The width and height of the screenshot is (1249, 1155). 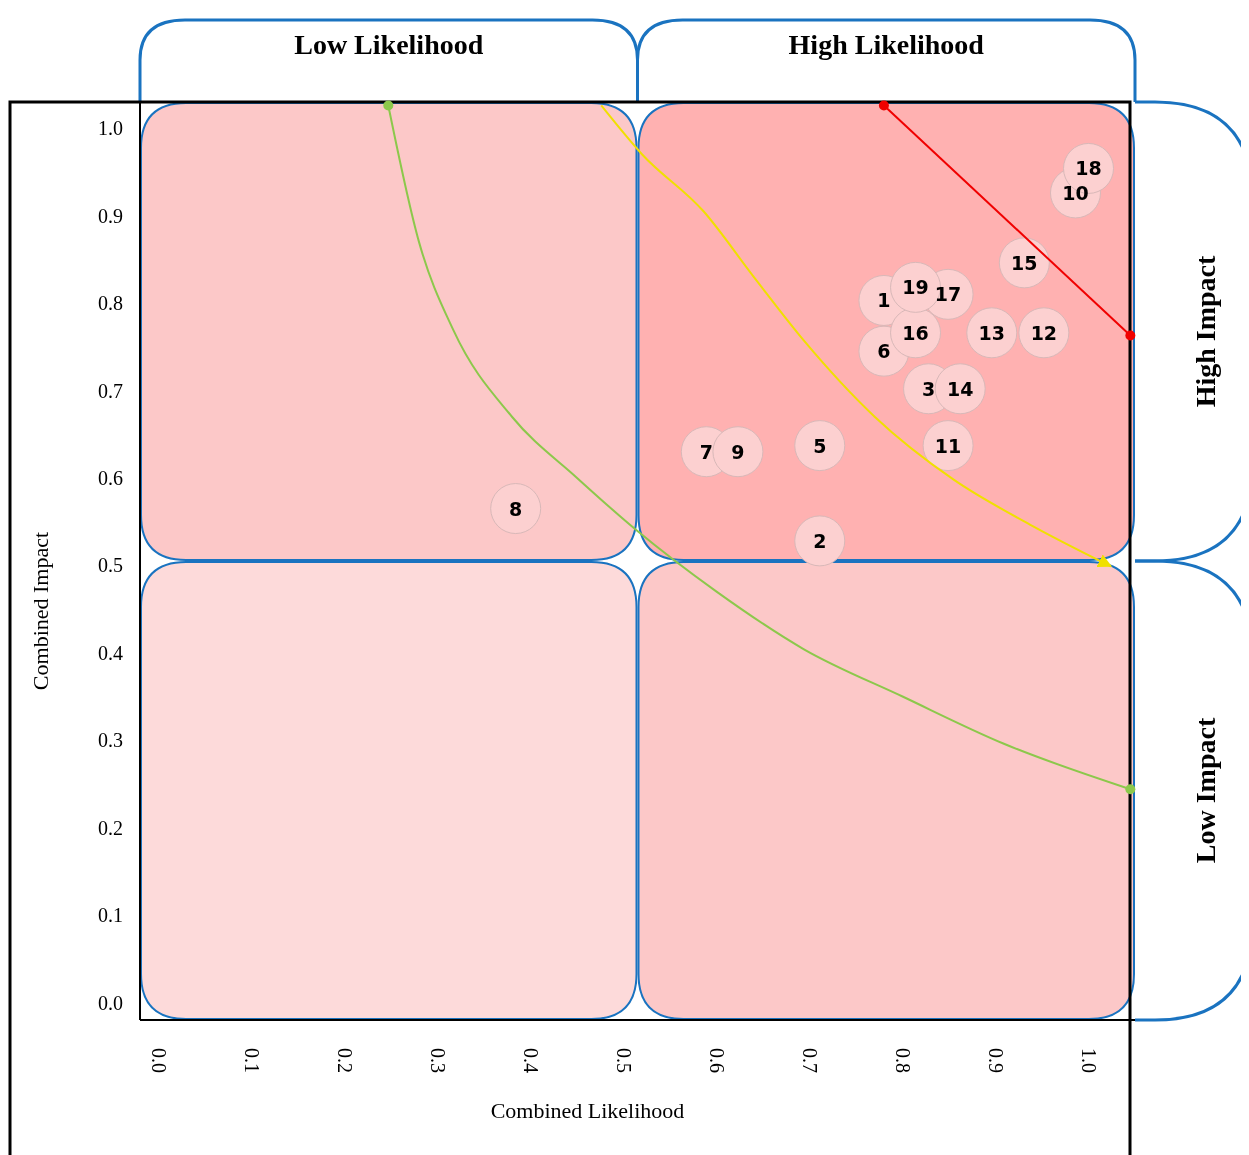 I want to click on x-tick-label: 0.0, so click(x=158, y=1060).